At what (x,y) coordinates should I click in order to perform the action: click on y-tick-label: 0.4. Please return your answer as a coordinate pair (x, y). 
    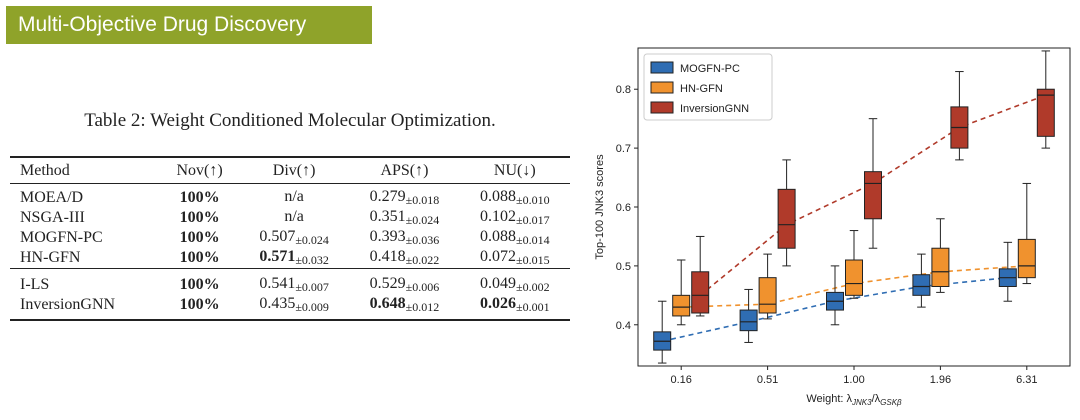
    Looking at the image, I should click on (623, 326).